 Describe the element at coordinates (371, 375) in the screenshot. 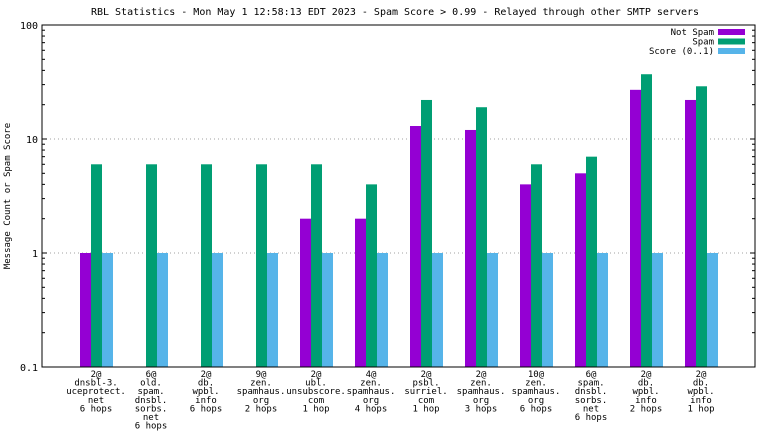

I see `x-category-label-line: 4@` at that location.